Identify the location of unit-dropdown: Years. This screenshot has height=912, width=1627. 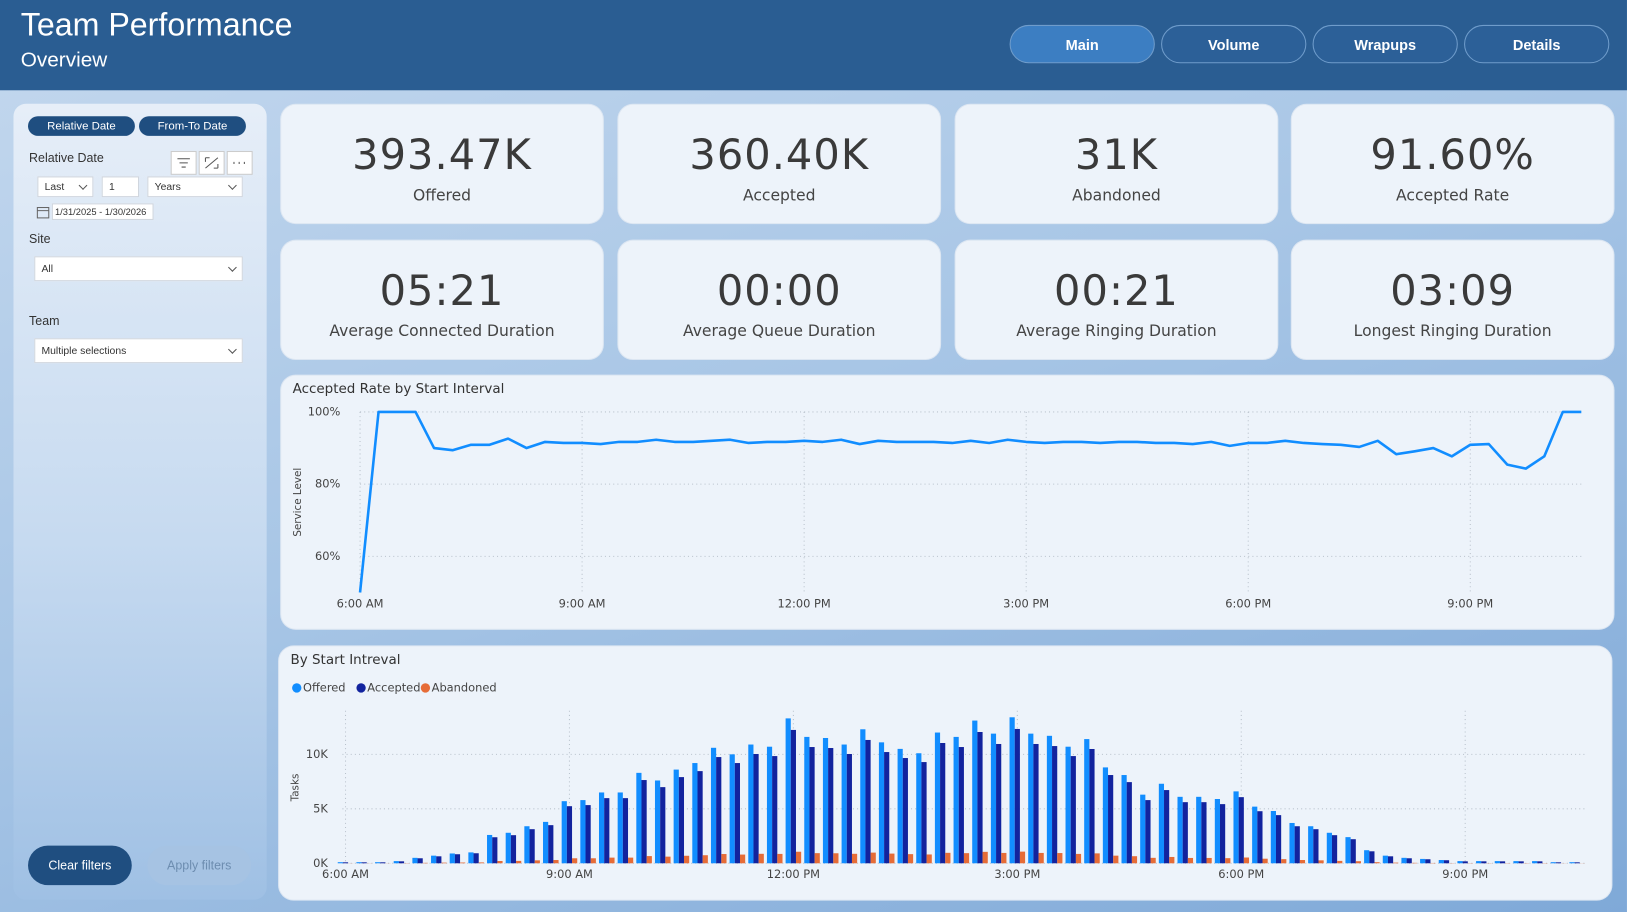
(195, 187).